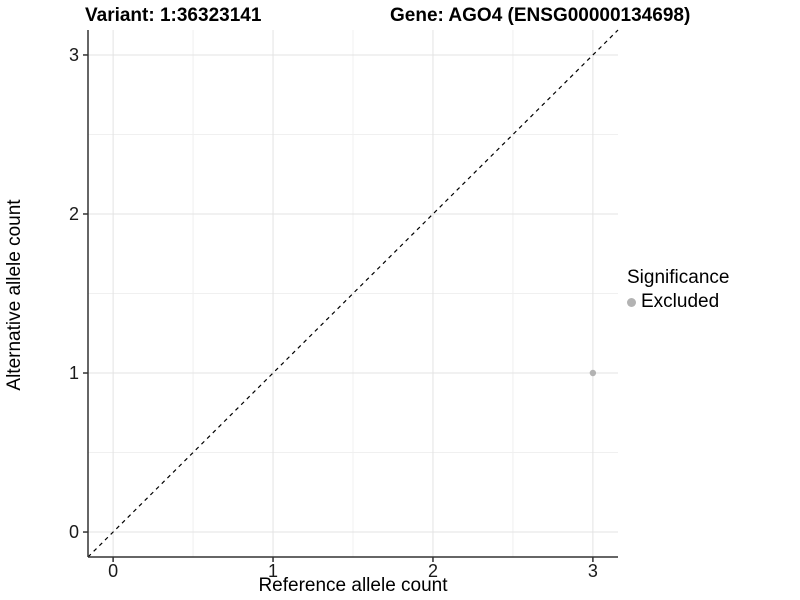 The width and height of the screenshot is (800, 600). I want to click on plot-title-gene: Gene: AGO4 (ENSG00000134698), so click(540, 15).